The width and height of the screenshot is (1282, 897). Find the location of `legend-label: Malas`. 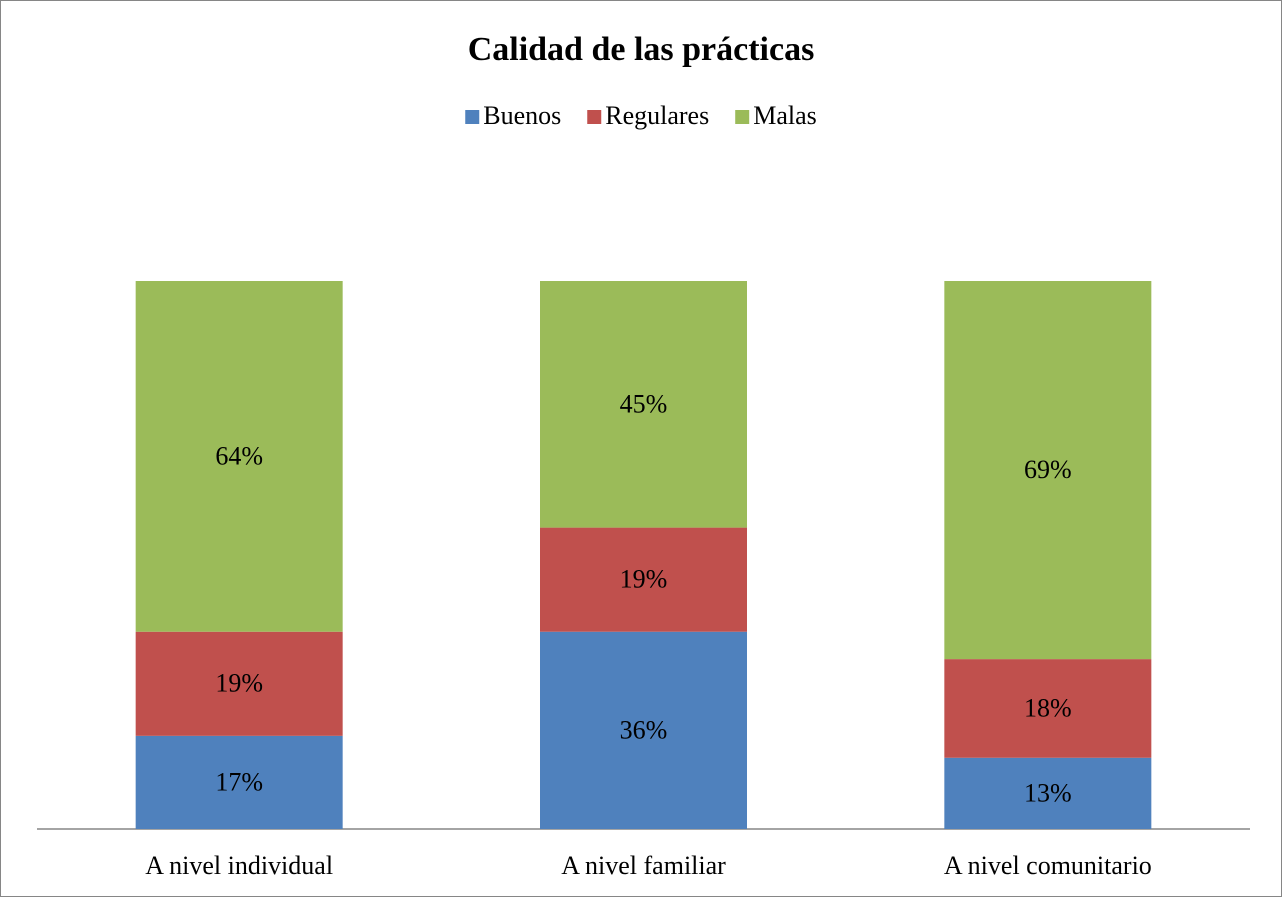

legend-label: Malas is located at coordinates (785, 115).